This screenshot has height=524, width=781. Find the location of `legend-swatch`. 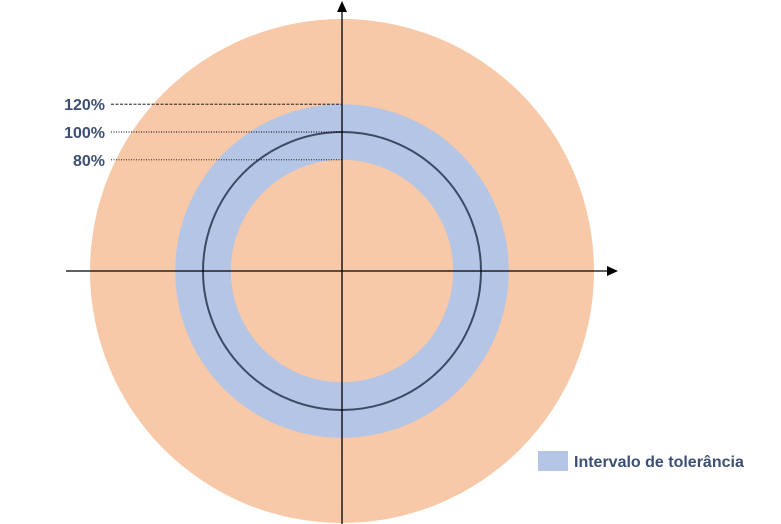

legend-swatch is located at coordinates (553, 461).